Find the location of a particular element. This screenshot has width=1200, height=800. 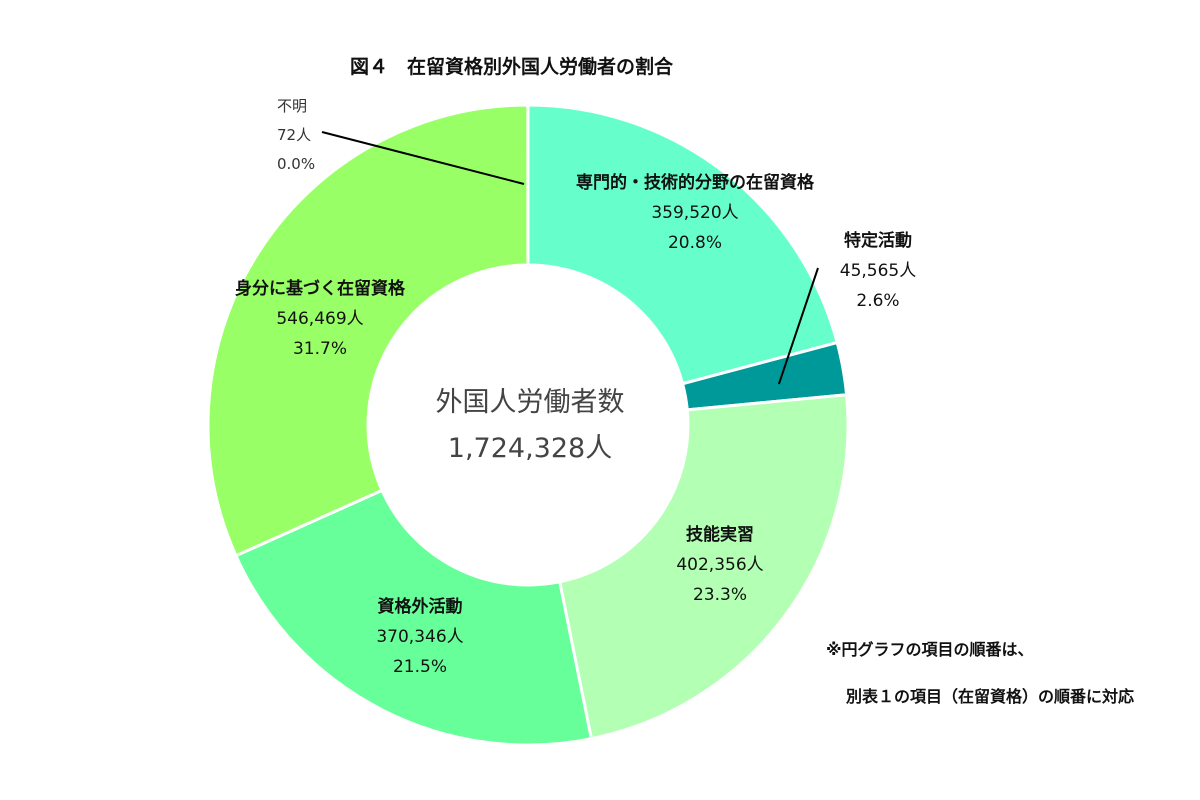

slice-name: 技能実習 is located at coordinates (720, 535).